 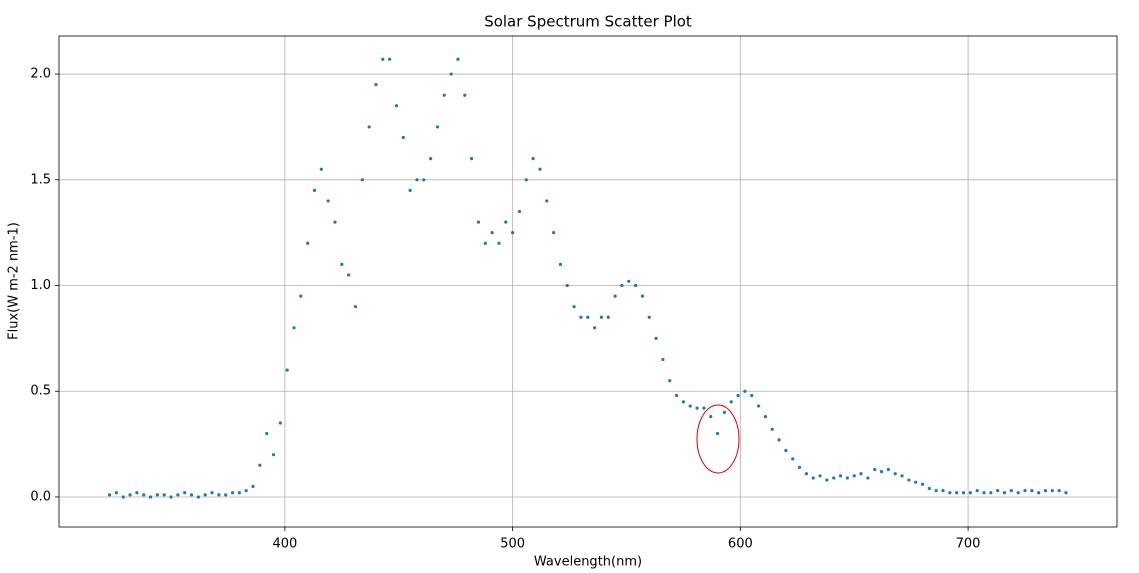 What do you see at coordinates (40, 74) in the screenshot?
I see `y-tick-label: 2.0` at bounding box center [40, 74].